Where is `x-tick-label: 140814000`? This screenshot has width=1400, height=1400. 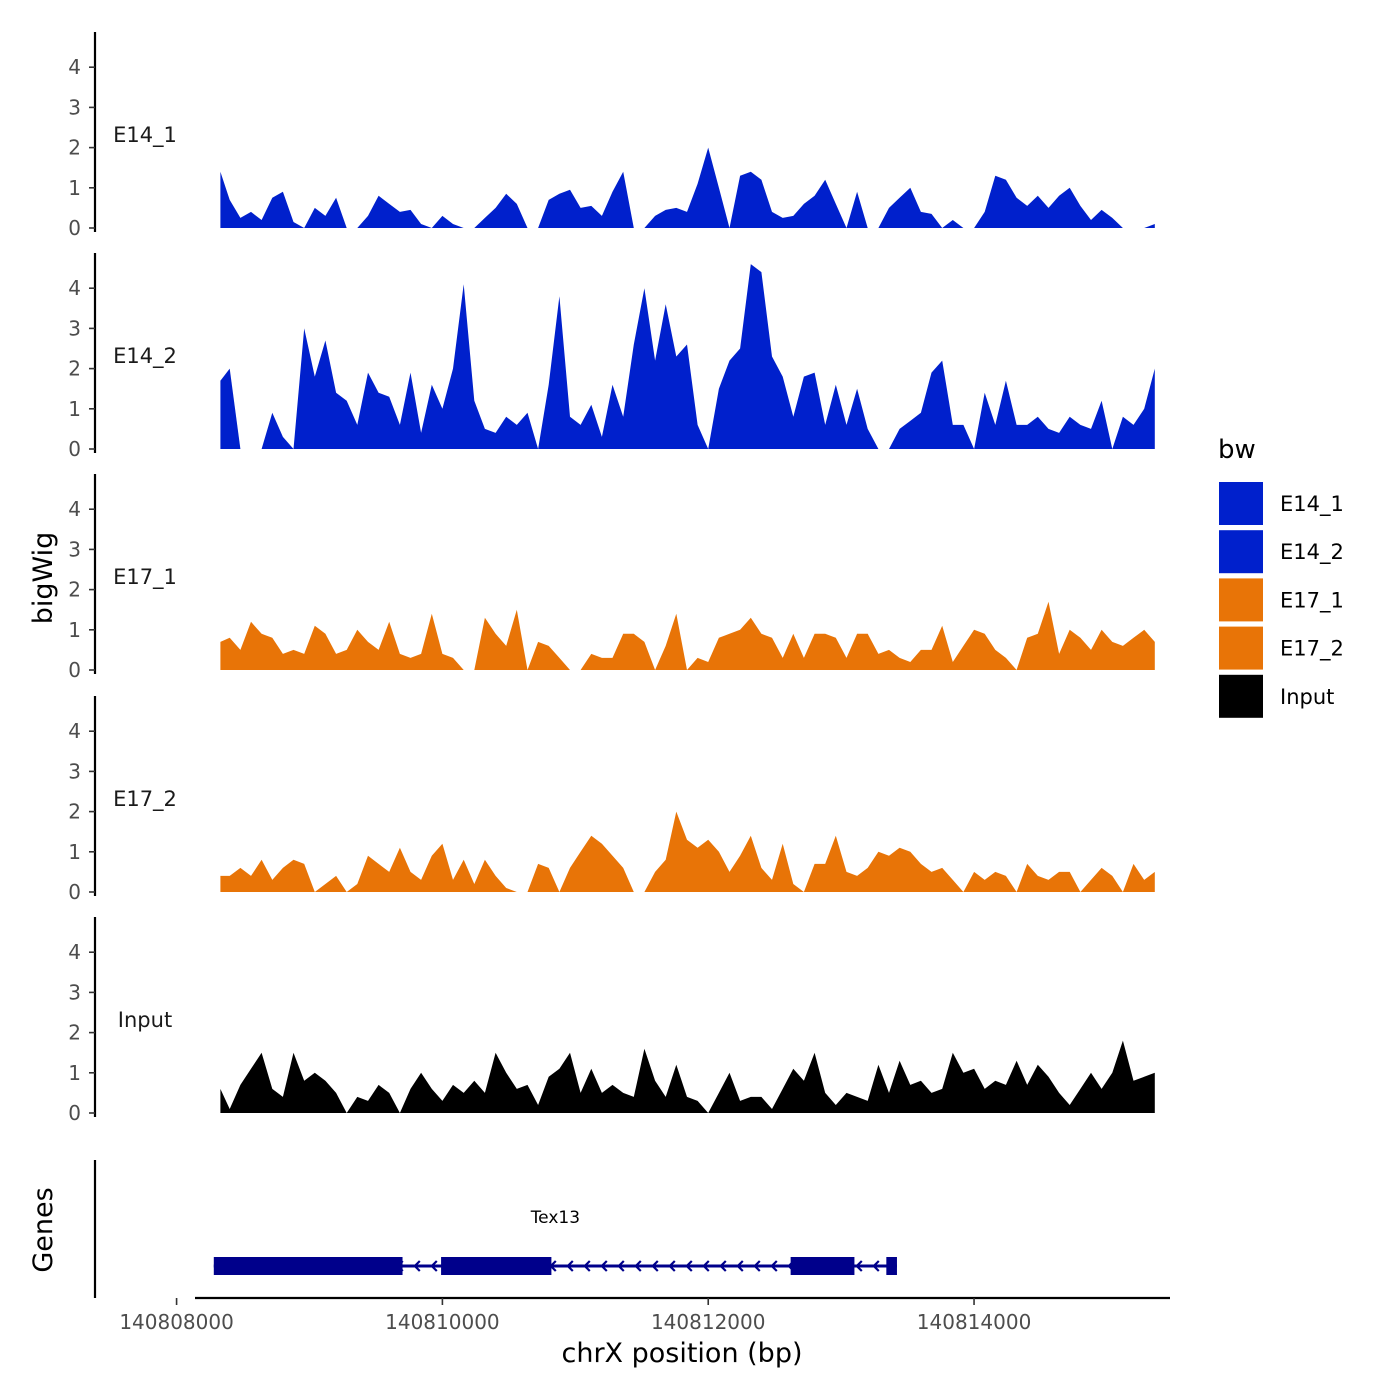 x-tick-label: 140814000 is located at coordinates (974, 1322).